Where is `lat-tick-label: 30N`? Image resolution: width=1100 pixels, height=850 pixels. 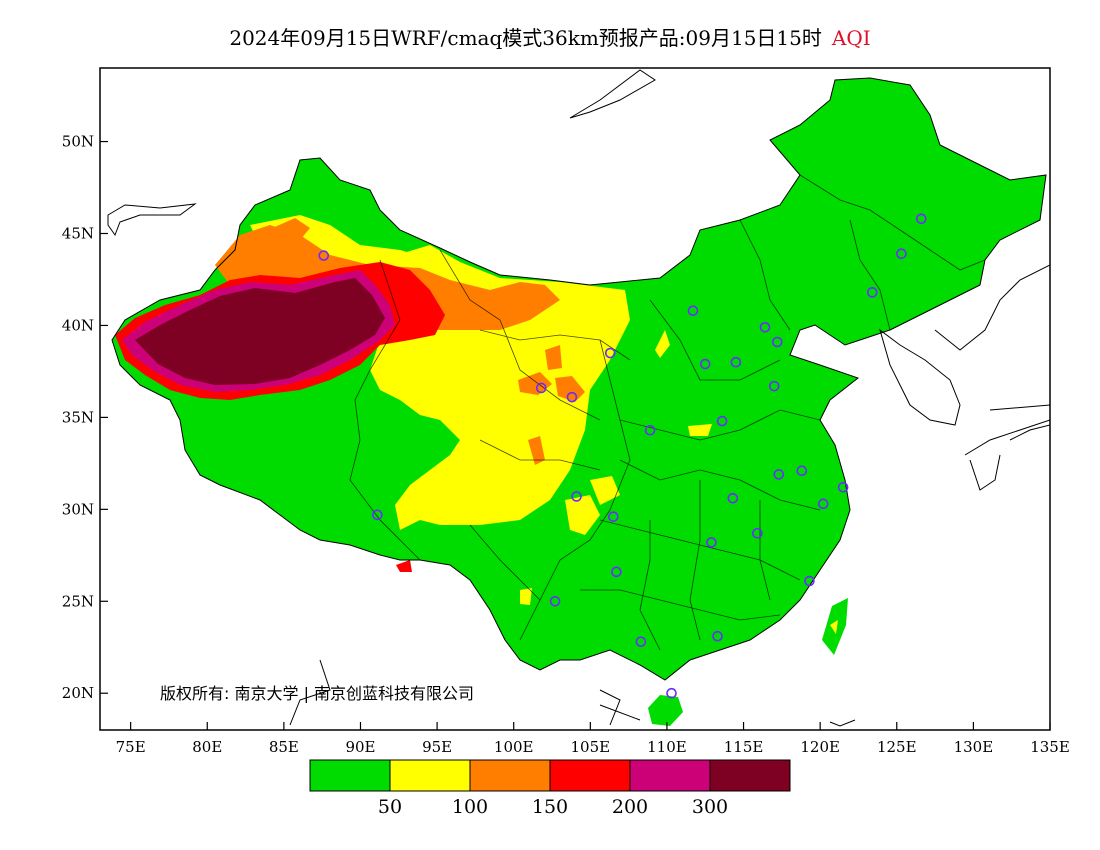
lat-tick-label: 30N is located at coordinates (78, 509).